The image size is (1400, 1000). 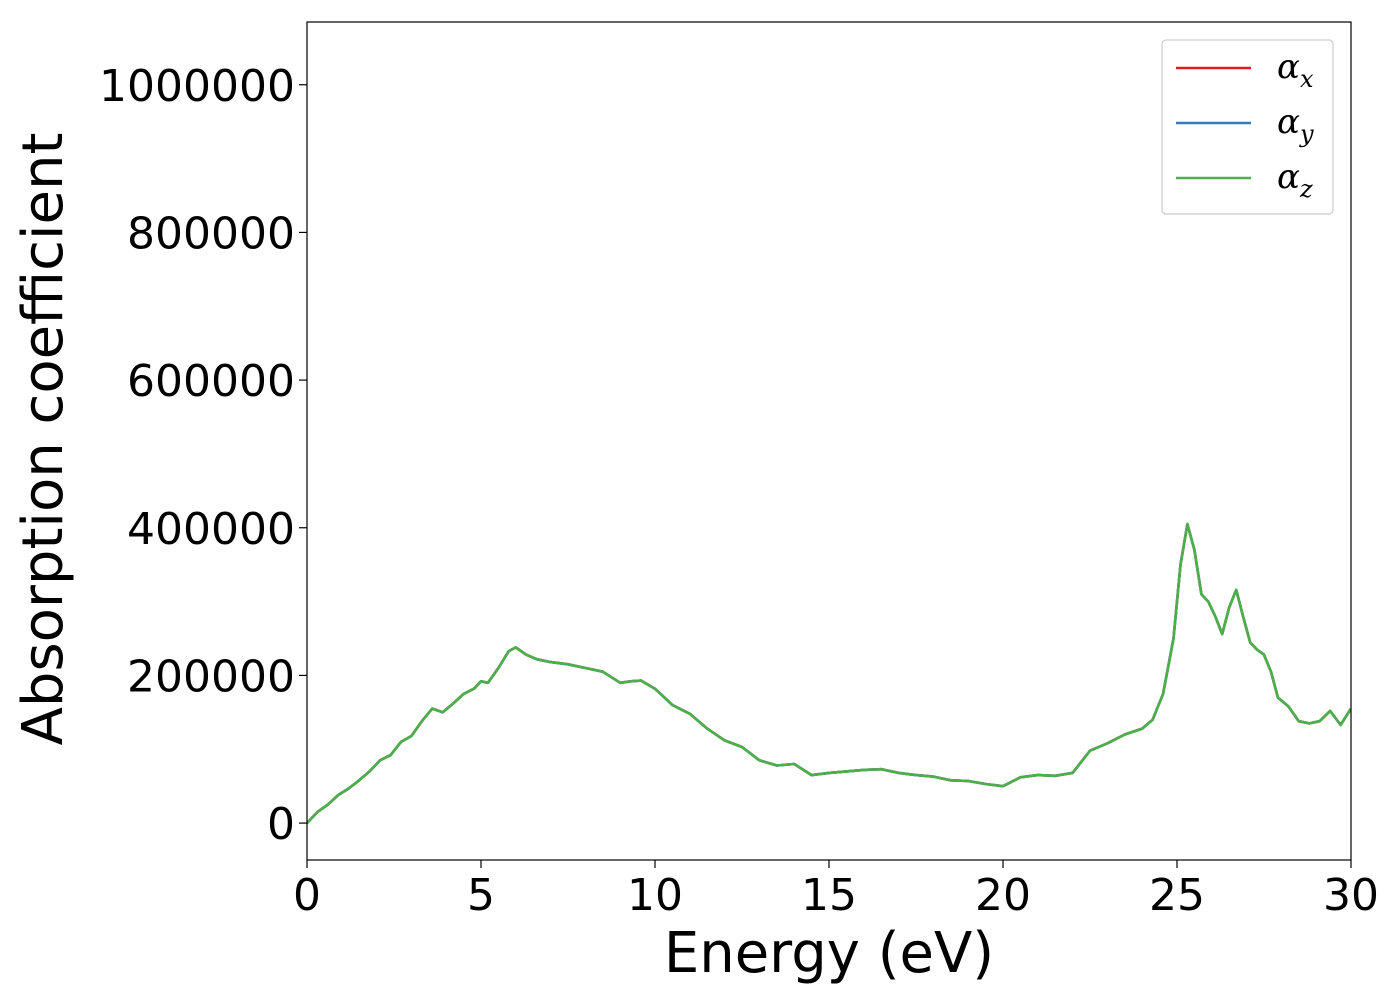 I want to click on x-tick-label: 30, so click(x=1351, y=895).